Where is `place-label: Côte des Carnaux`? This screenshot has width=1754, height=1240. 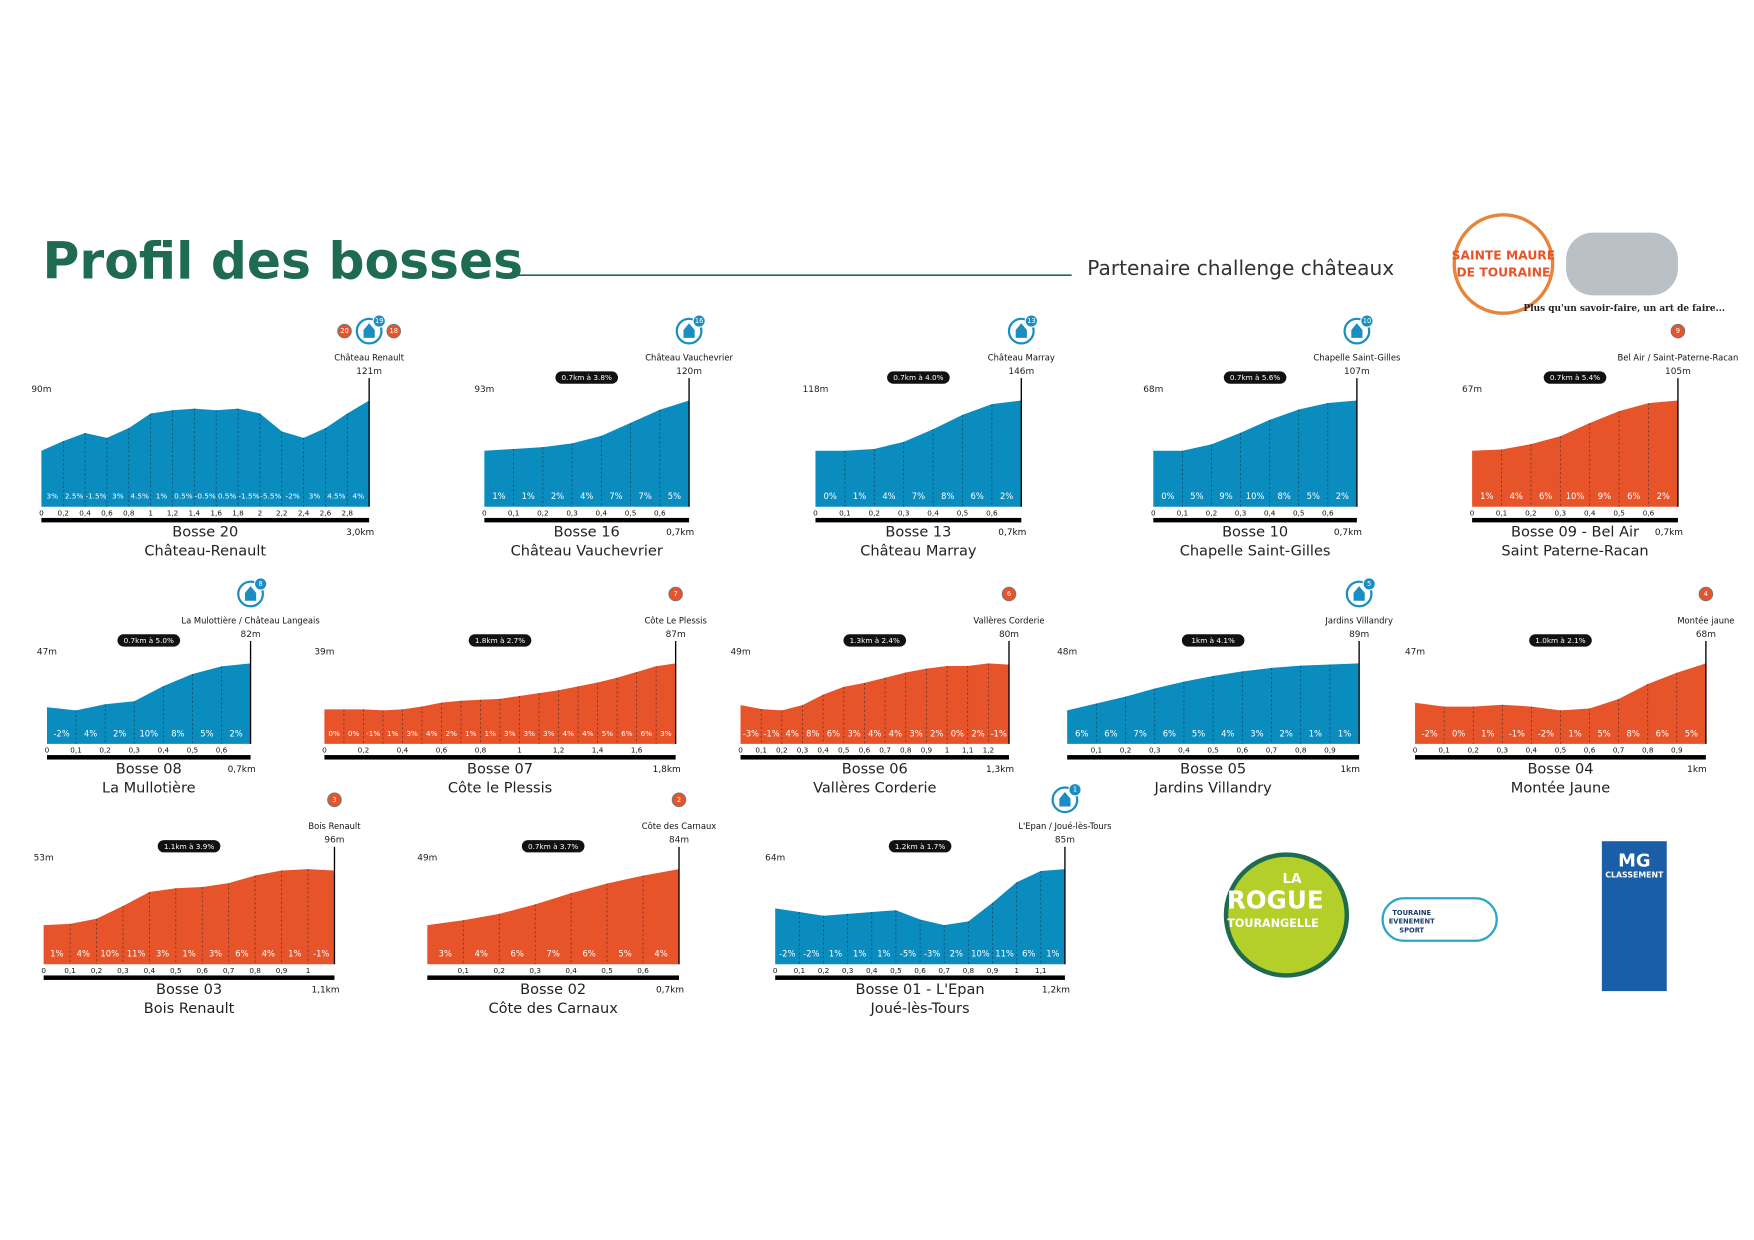 place-label: Côte des Carnaux is located at coordinates (679, 826).